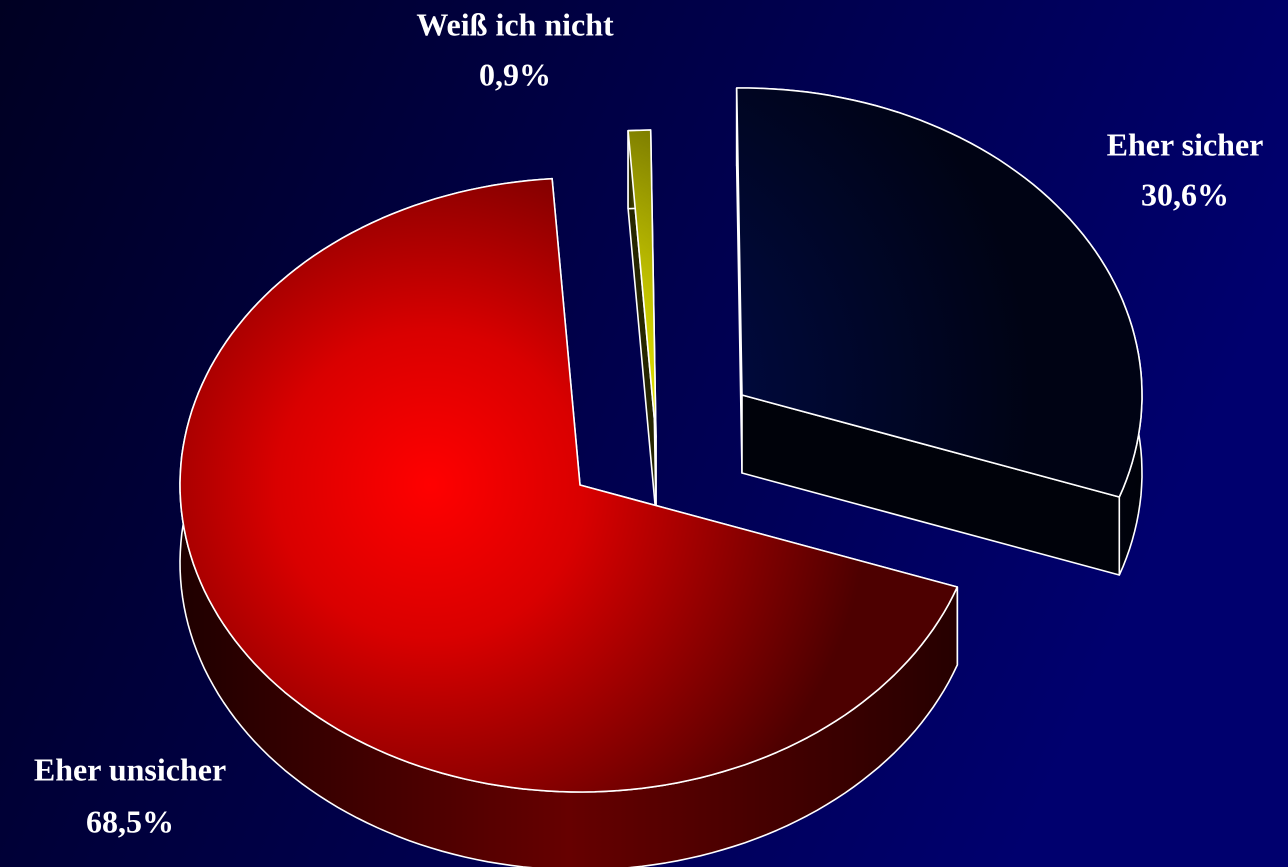 The image size is (1288, 867). I want to click on value-label: 68,5%, so click(130, 821).